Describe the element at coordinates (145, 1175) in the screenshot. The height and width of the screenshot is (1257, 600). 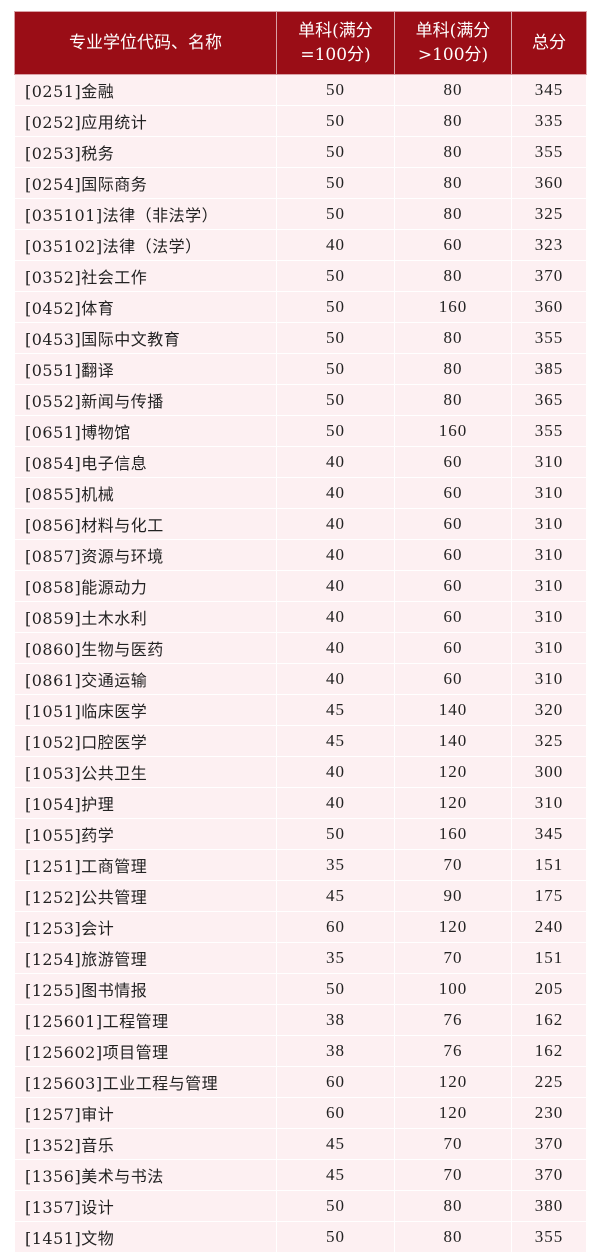
I see `cell-name: [1356]美术与书法` at that location.